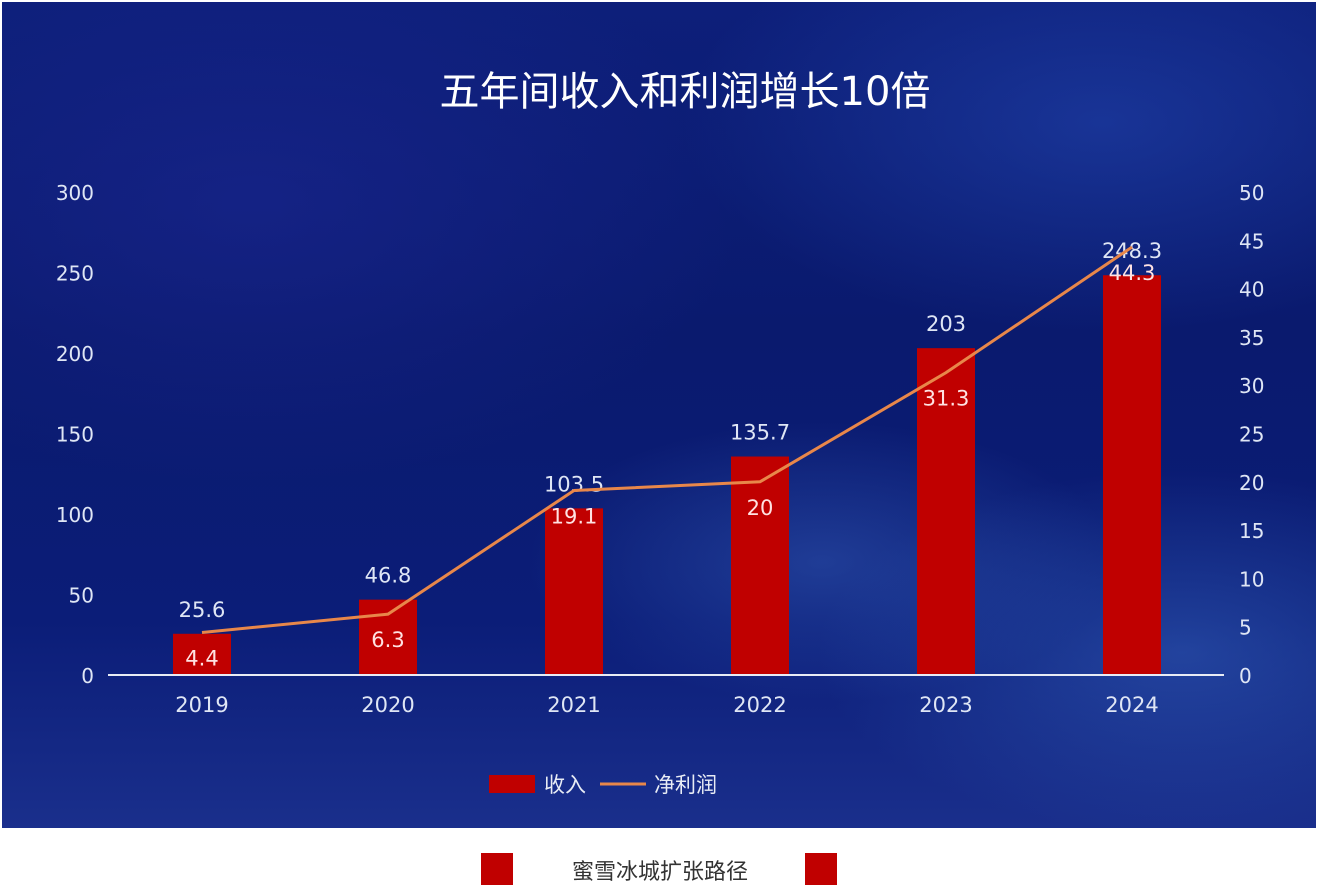  I want to click on line-label-2022: 20, so click(760, 508).